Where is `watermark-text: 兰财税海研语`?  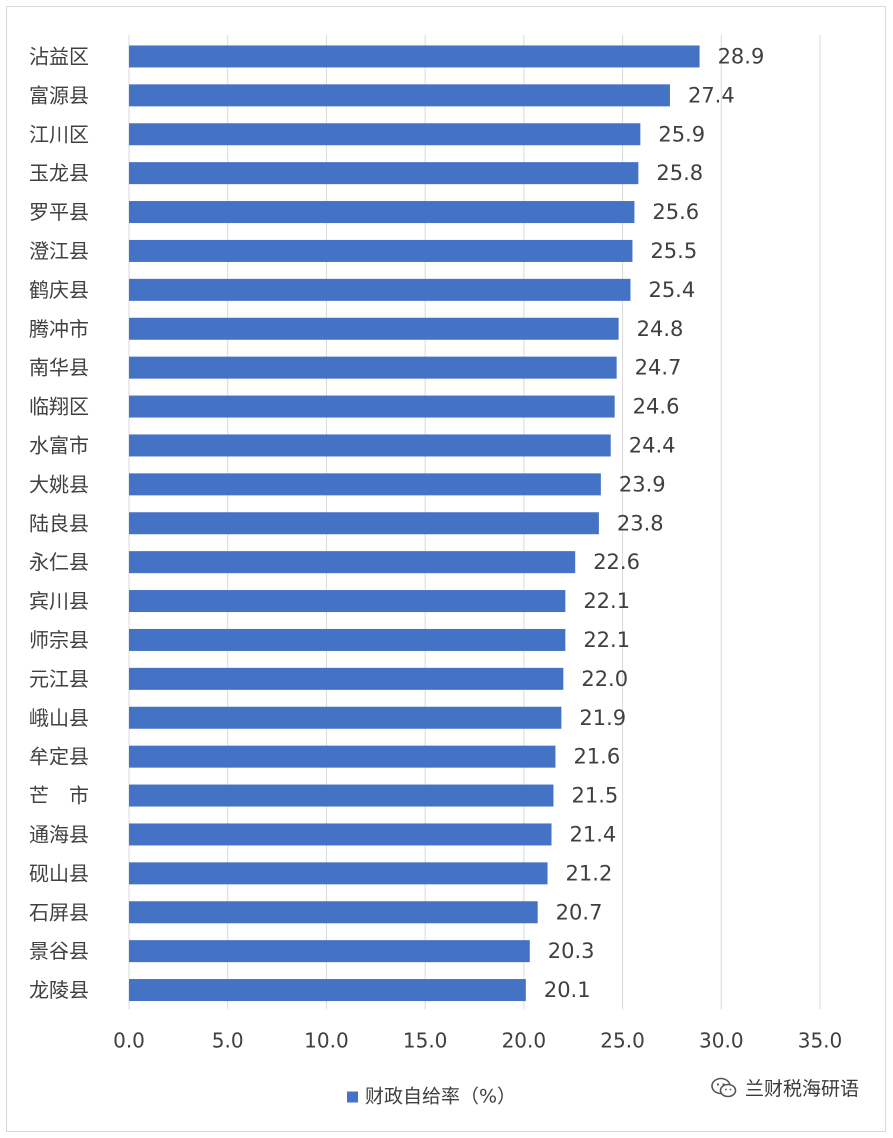
watermark-text: 兰财税海研语 is located at coordinates (801, 1089).